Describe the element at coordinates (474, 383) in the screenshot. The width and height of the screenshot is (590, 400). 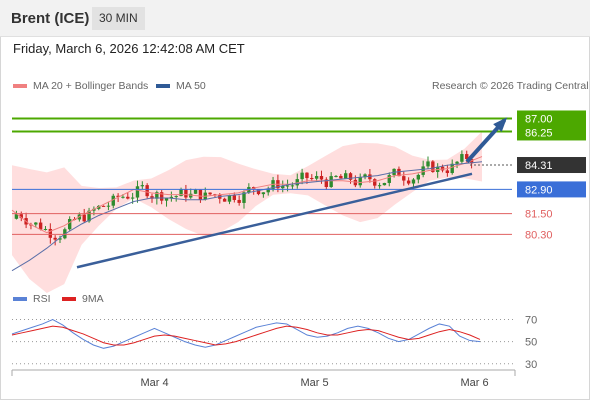
I see `x-tick-label: Mar 6` at that location.